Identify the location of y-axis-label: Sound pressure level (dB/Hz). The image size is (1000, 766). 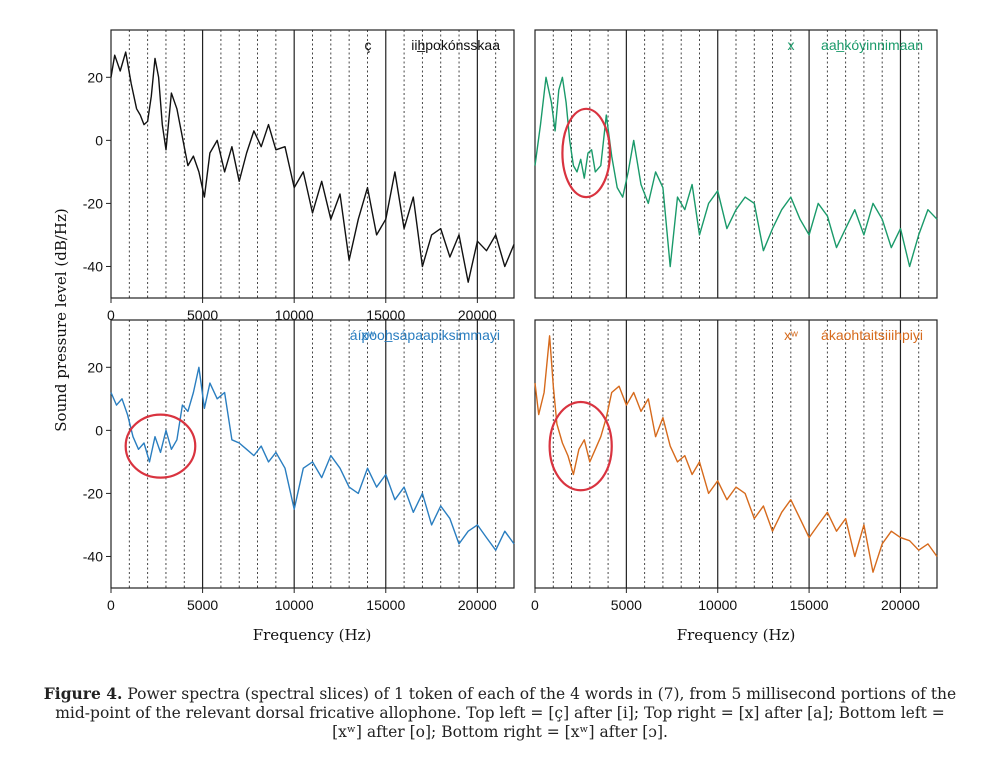
(61, 319).